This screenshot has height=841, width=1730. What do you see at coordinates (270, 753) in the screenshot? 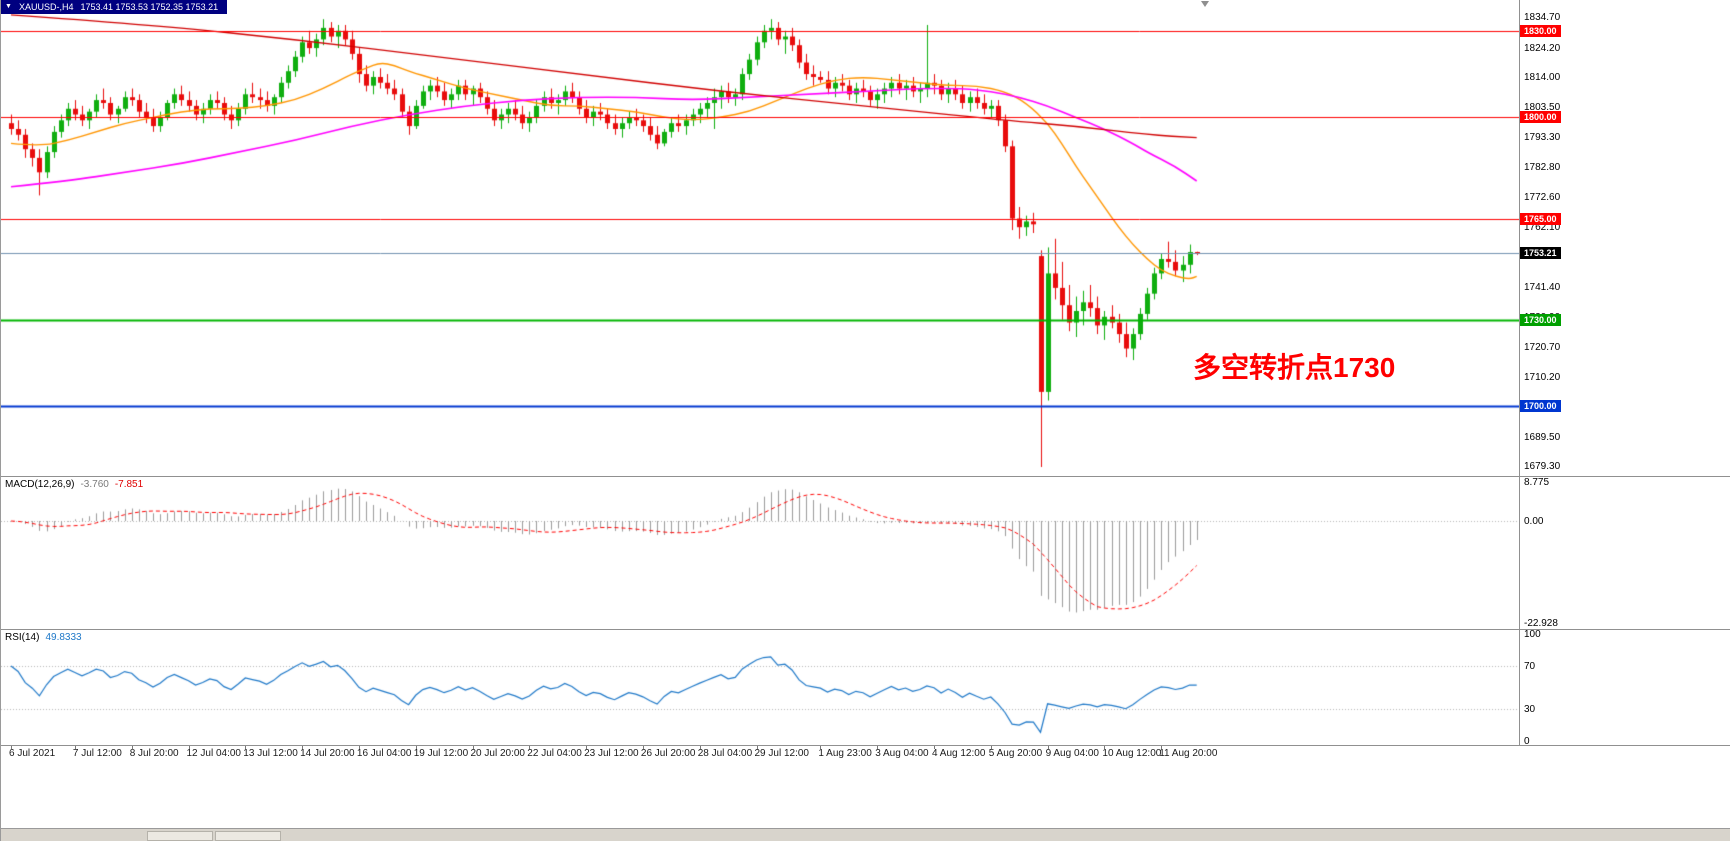
I see `time-axis-label: 13 Jul 12:00` at bounding box center [270, 753].